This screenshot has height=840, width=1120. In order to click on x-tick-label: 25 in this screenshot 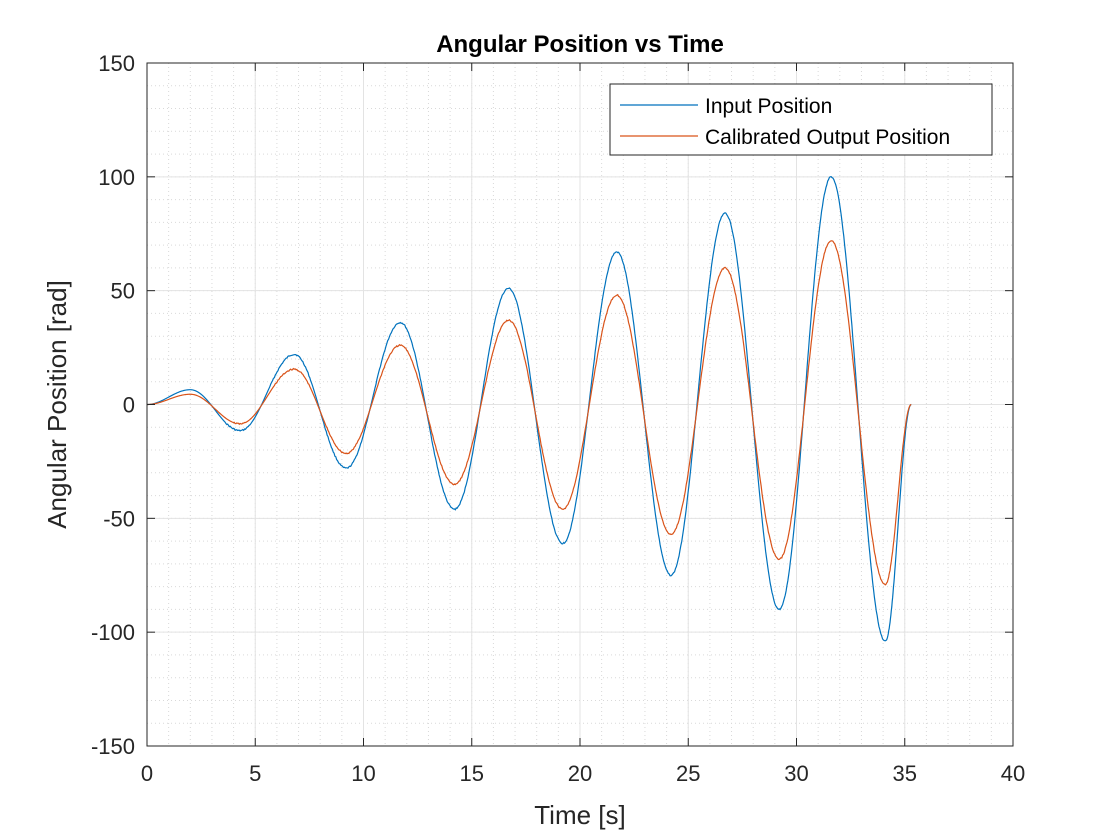, I will do `click(688, 773)`.